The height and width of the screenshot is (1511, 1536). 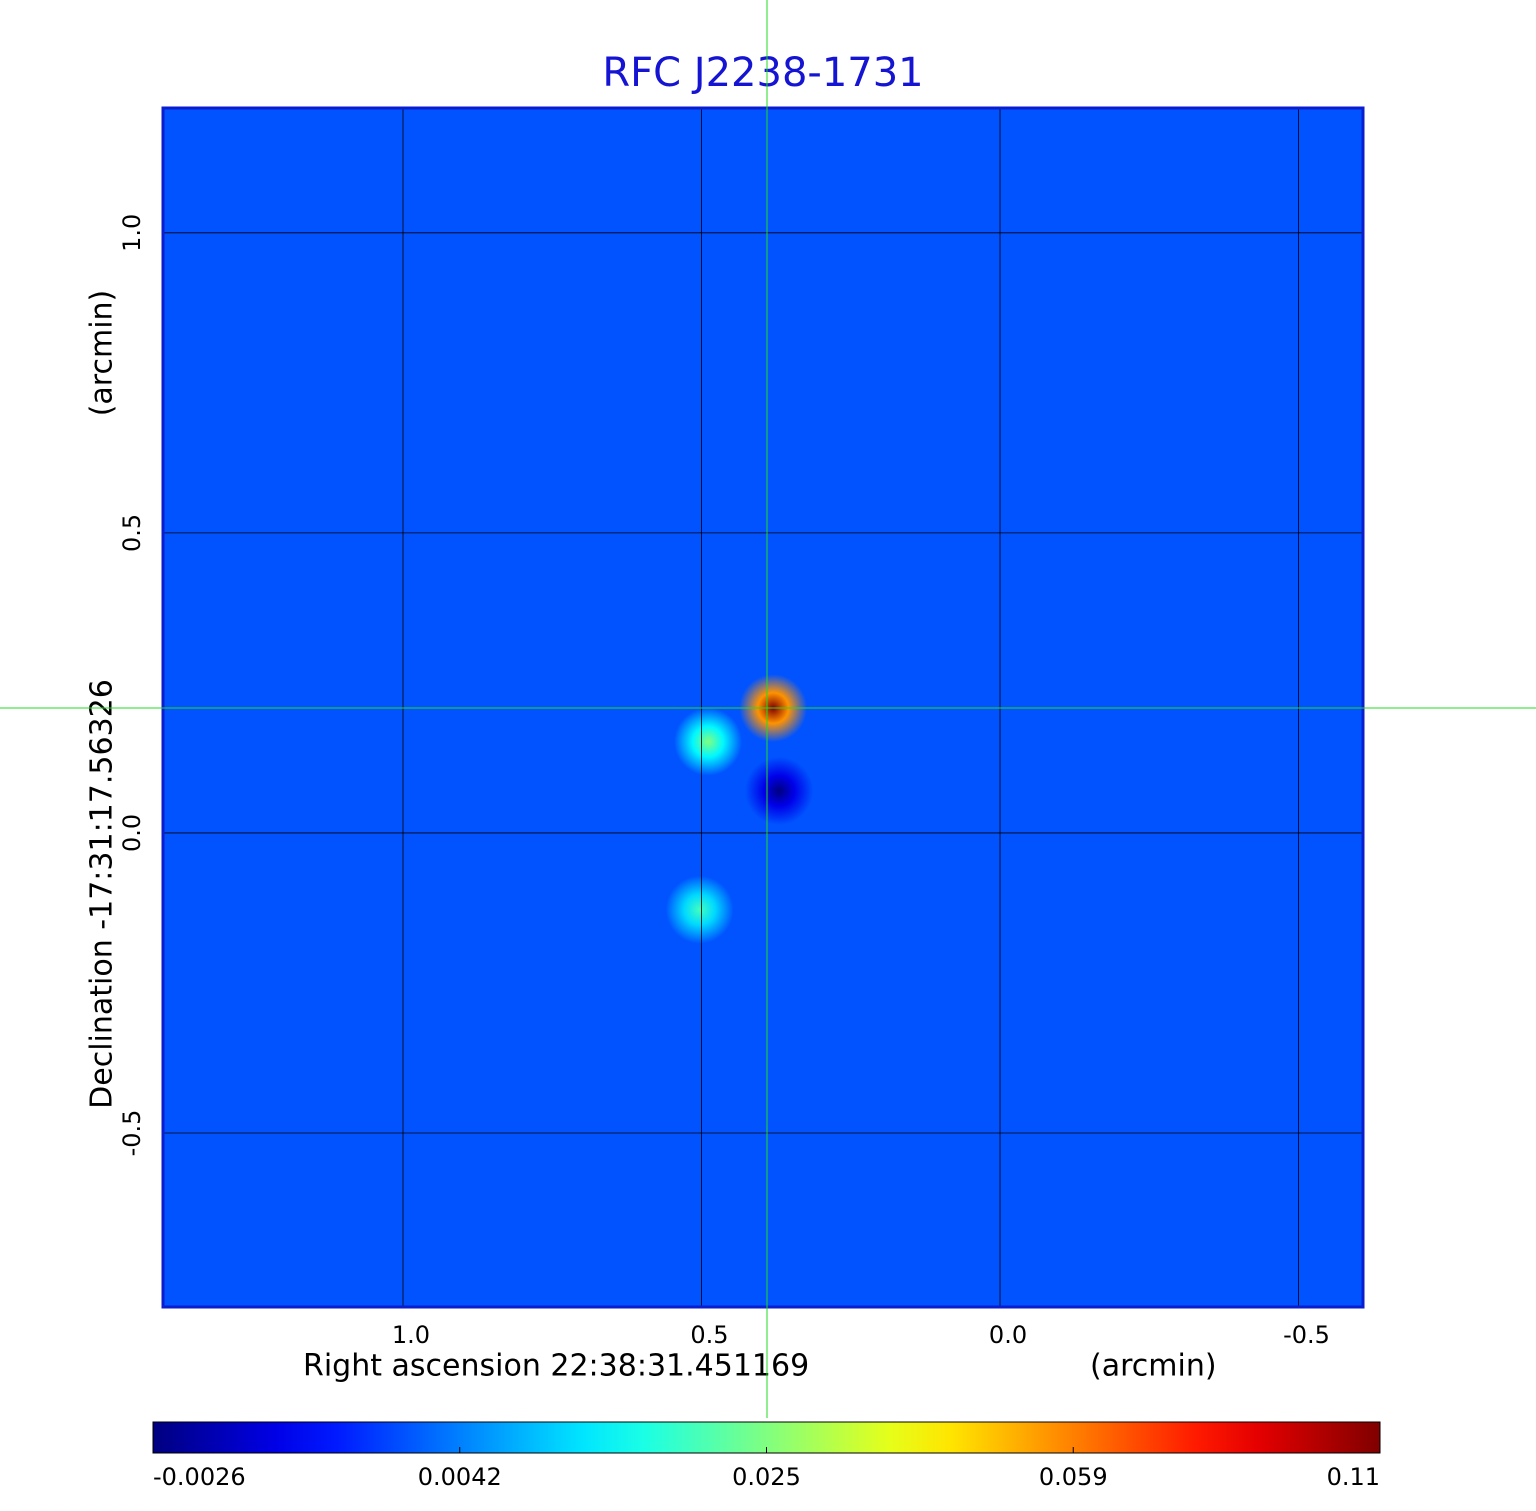 I want to click on y-tick-label: 0.5, so click(x=132, y=533).